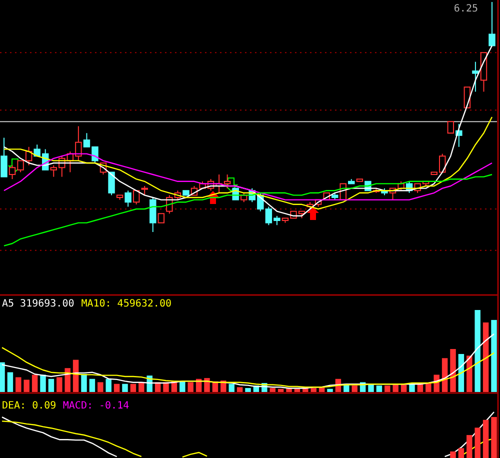 The image size is (500, 458). Describe the element at coordinates (96, 406) in the screenshot. I see `text: MACD: -0.14` at that location.